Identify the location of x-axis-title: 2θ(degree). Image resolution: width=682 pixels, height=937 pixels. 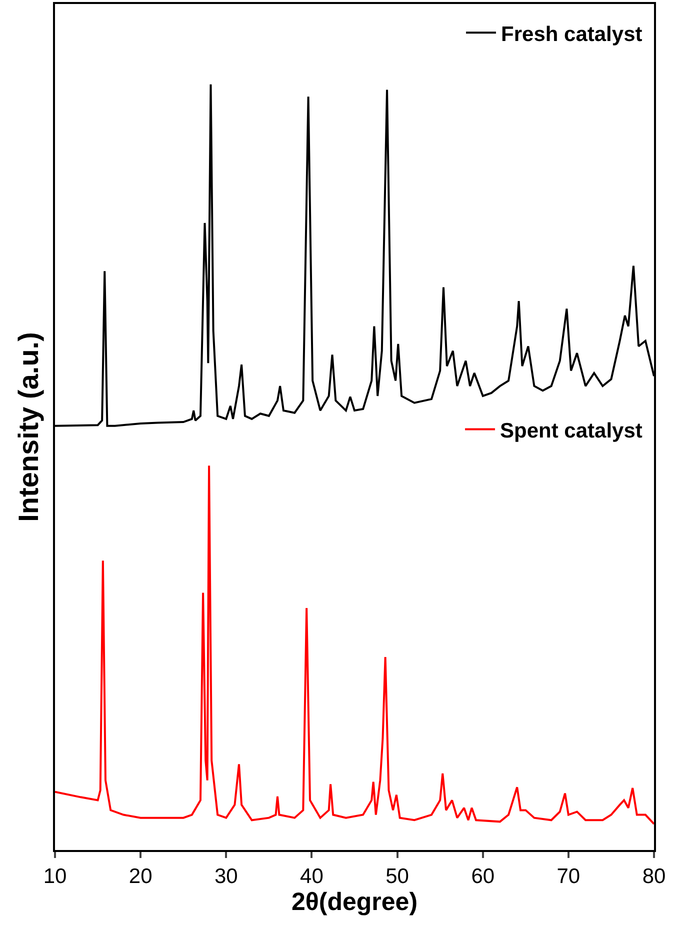
(354, 902).